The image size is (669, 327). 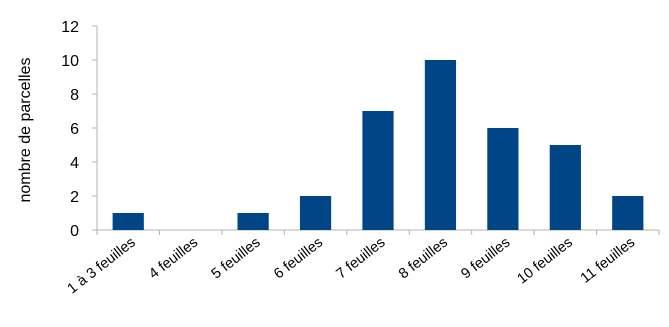 What do you see at coordinates (74, 129) in the screenshot?
I see `y-tick-label: 6` at bounding box center [74, 129].